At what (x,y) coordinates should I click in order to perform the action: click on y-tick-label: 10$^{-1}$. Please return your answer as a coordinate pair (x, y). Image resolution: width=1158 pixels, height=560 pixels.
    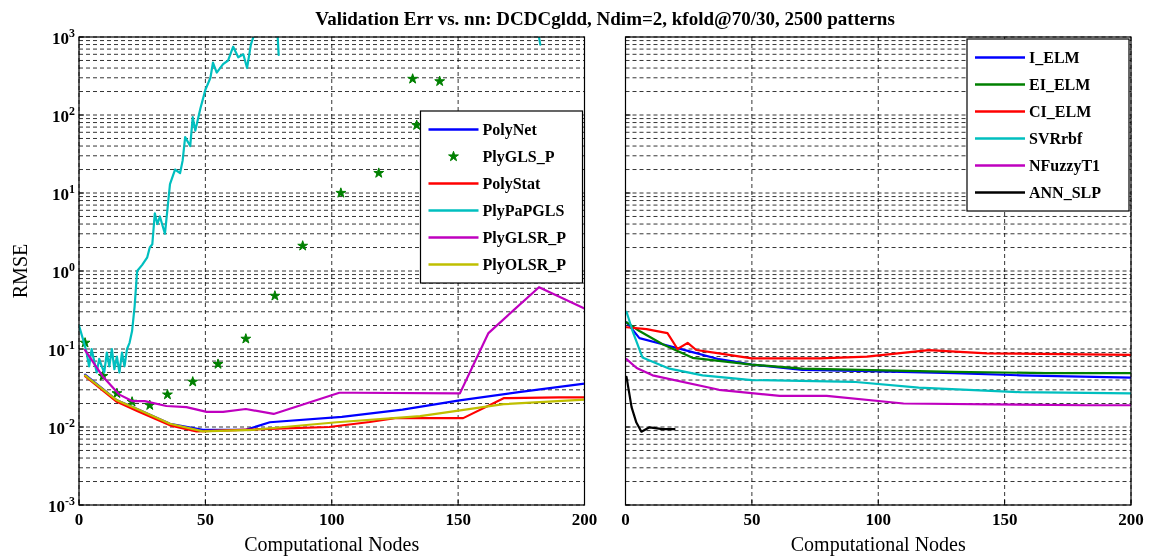
    Looking at the image, I should click on (62, 349).